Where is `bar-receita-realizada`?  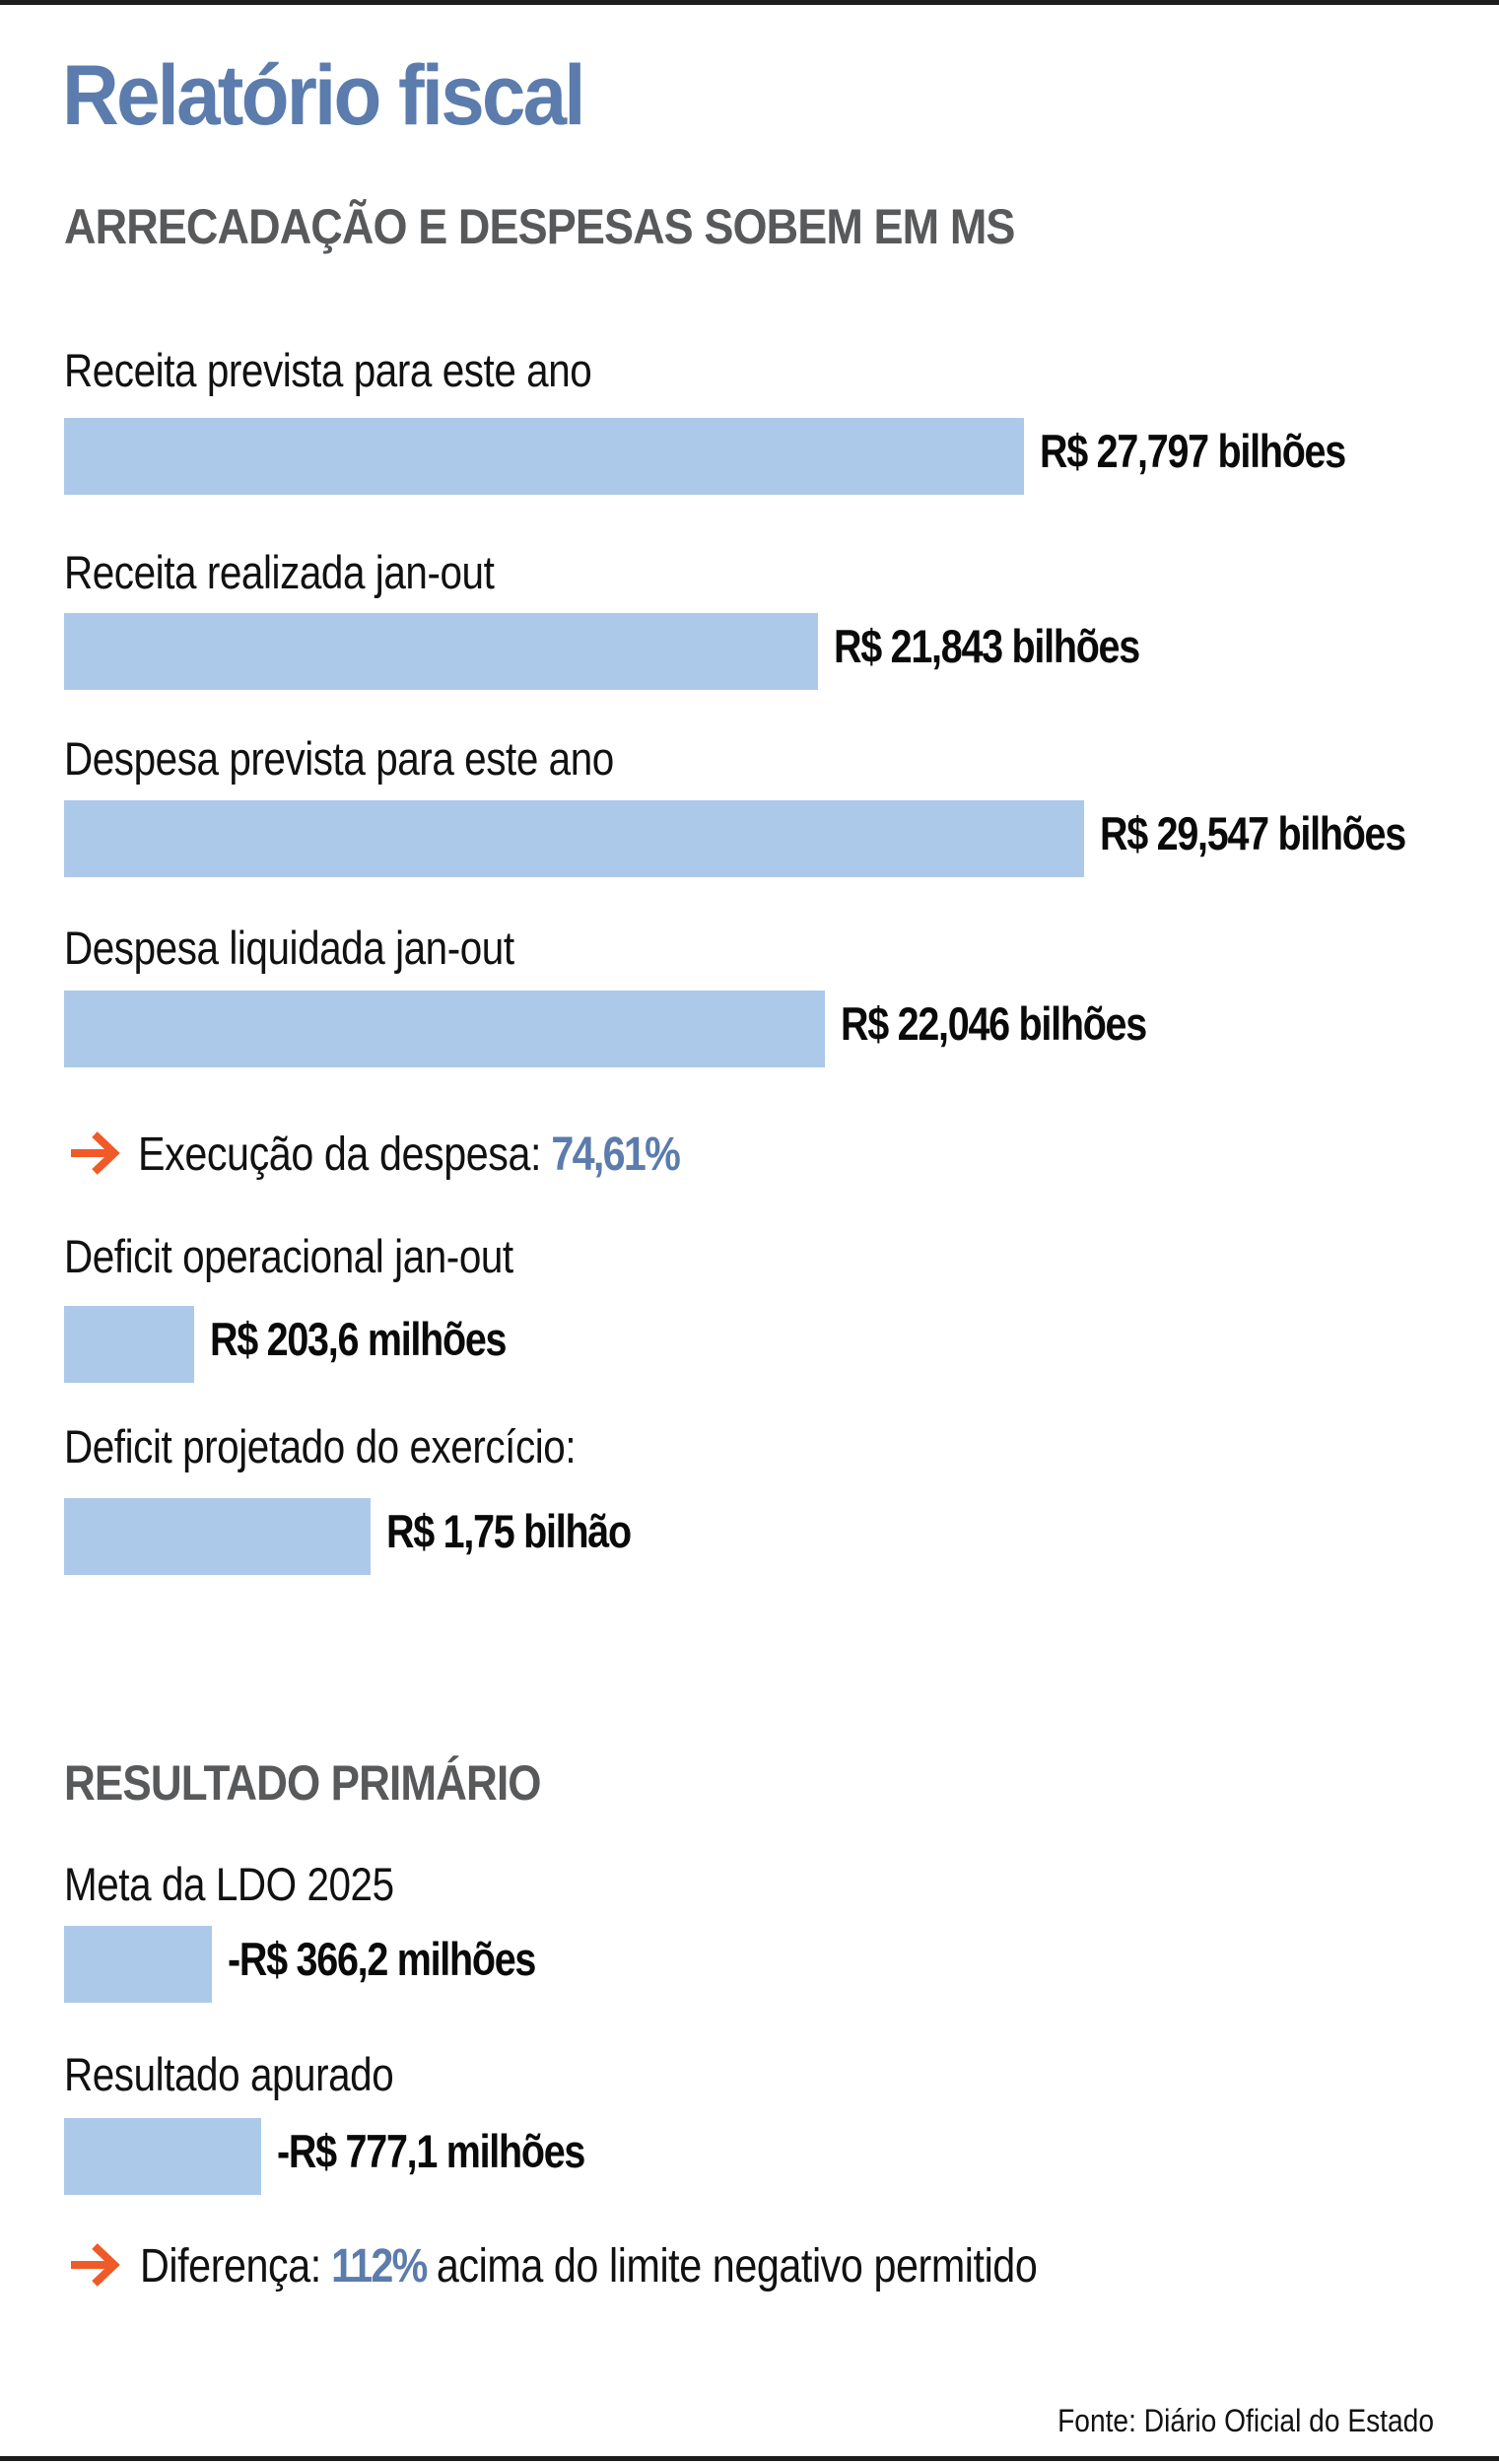 bar-receita-realizada is located at coordinates (441, 651).